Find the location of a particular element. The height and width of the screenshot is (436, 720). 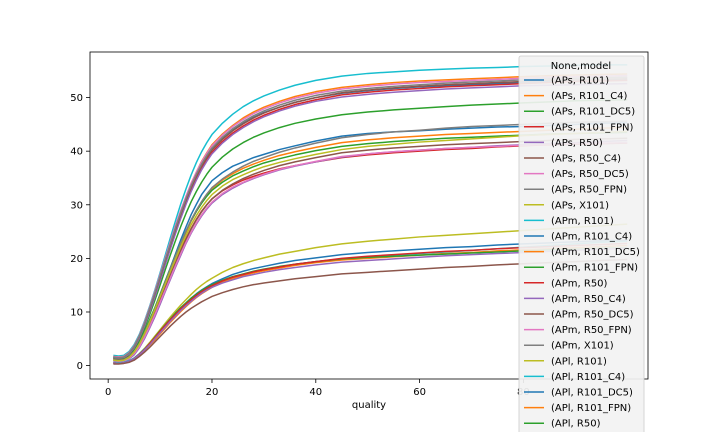

legend-label-19: (APl, R101_C4) is located at coordinates (588, 377).